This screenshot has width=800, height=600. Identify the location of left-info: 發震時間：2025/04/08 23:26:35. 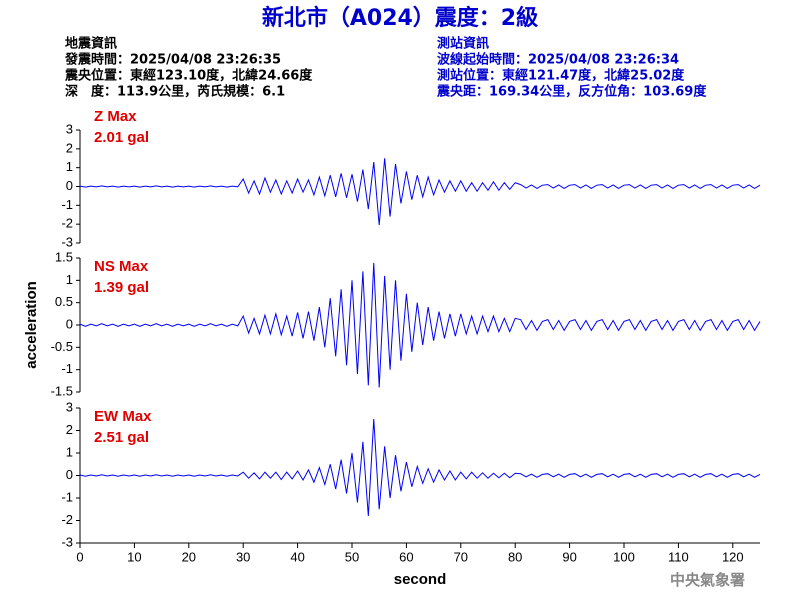
(172, 60).